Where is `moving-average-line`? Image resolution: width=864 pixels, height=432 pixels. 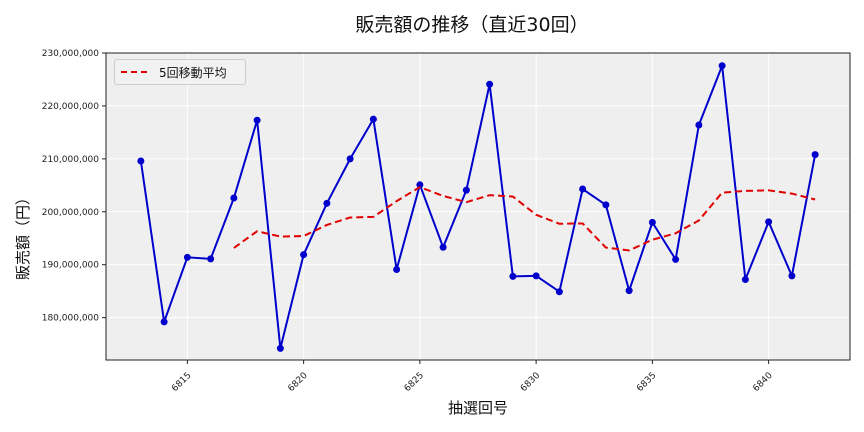 moving-average-line is located at coordinates (524, 219).